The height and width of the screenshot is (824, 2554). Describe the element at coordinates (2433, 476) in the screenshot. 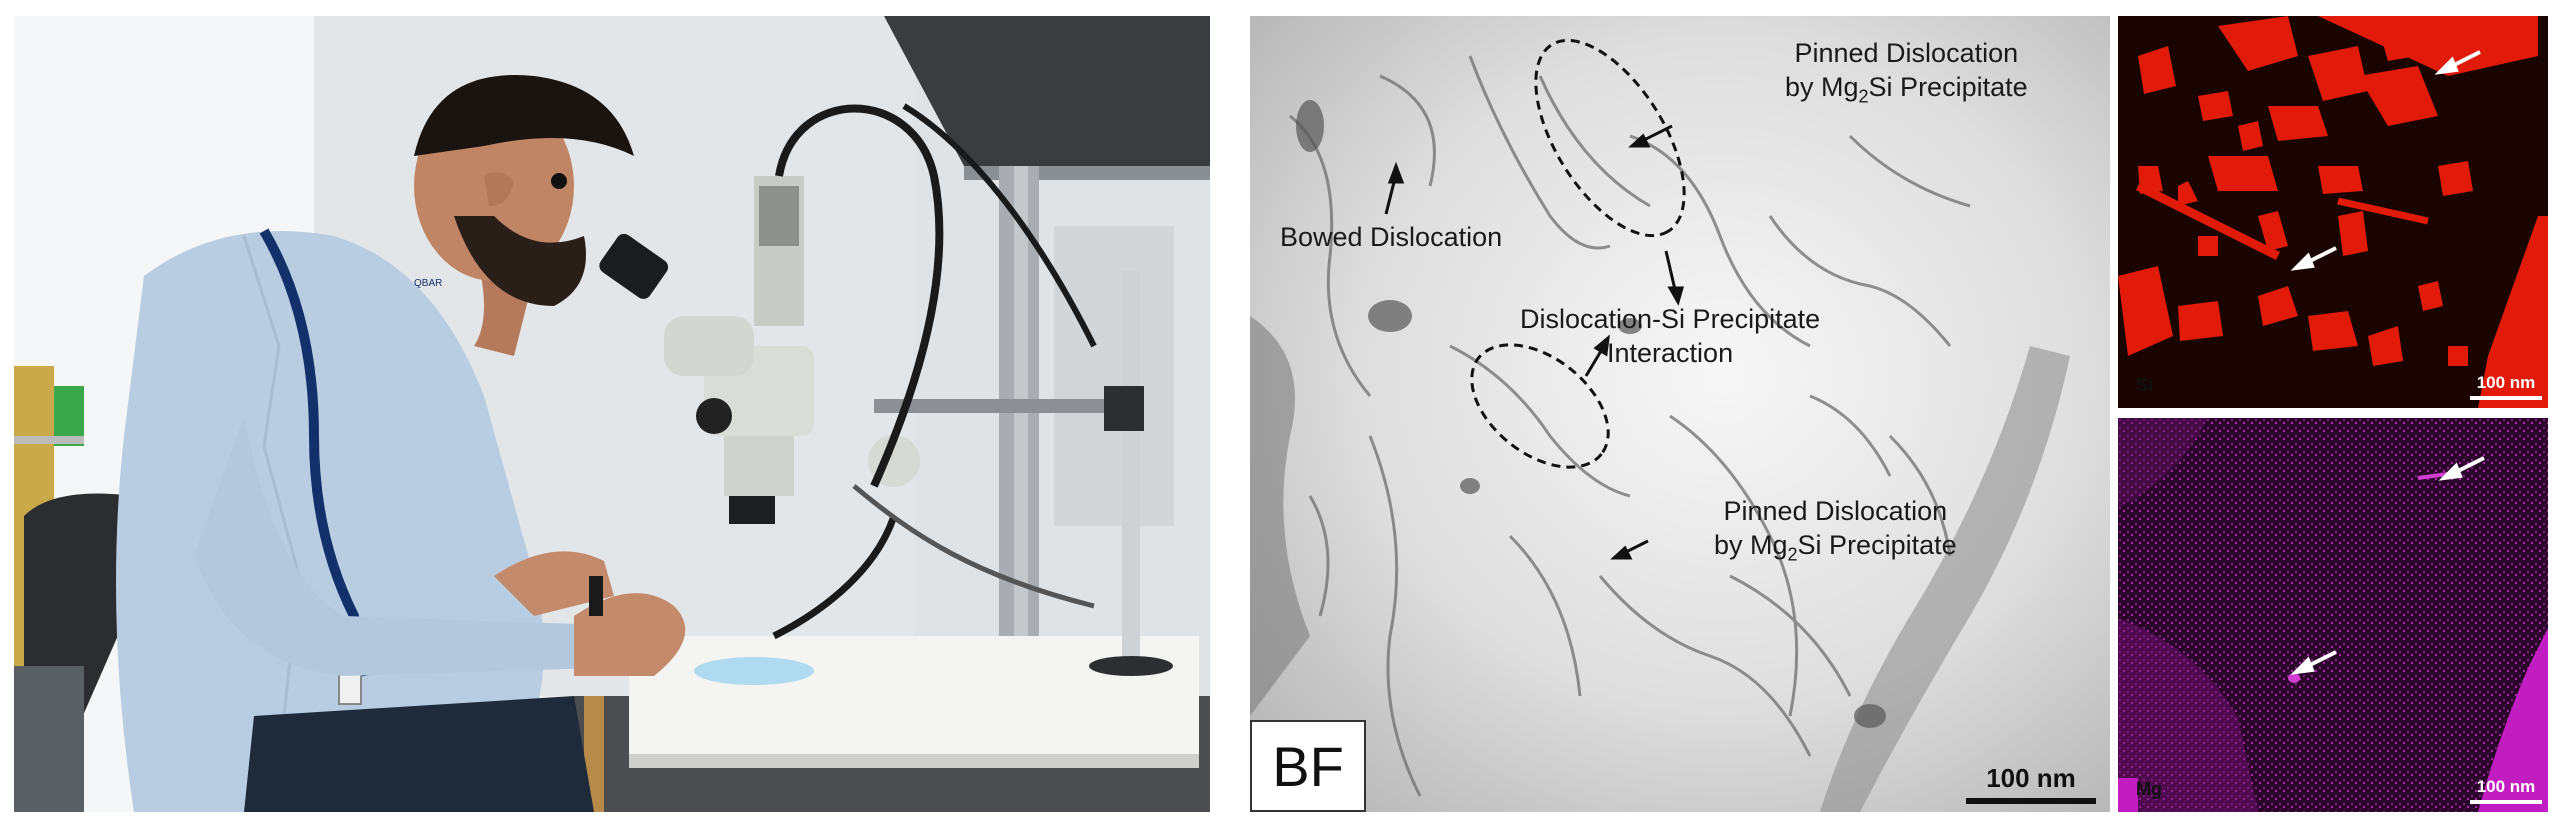

I see `mg-streak` at that location.